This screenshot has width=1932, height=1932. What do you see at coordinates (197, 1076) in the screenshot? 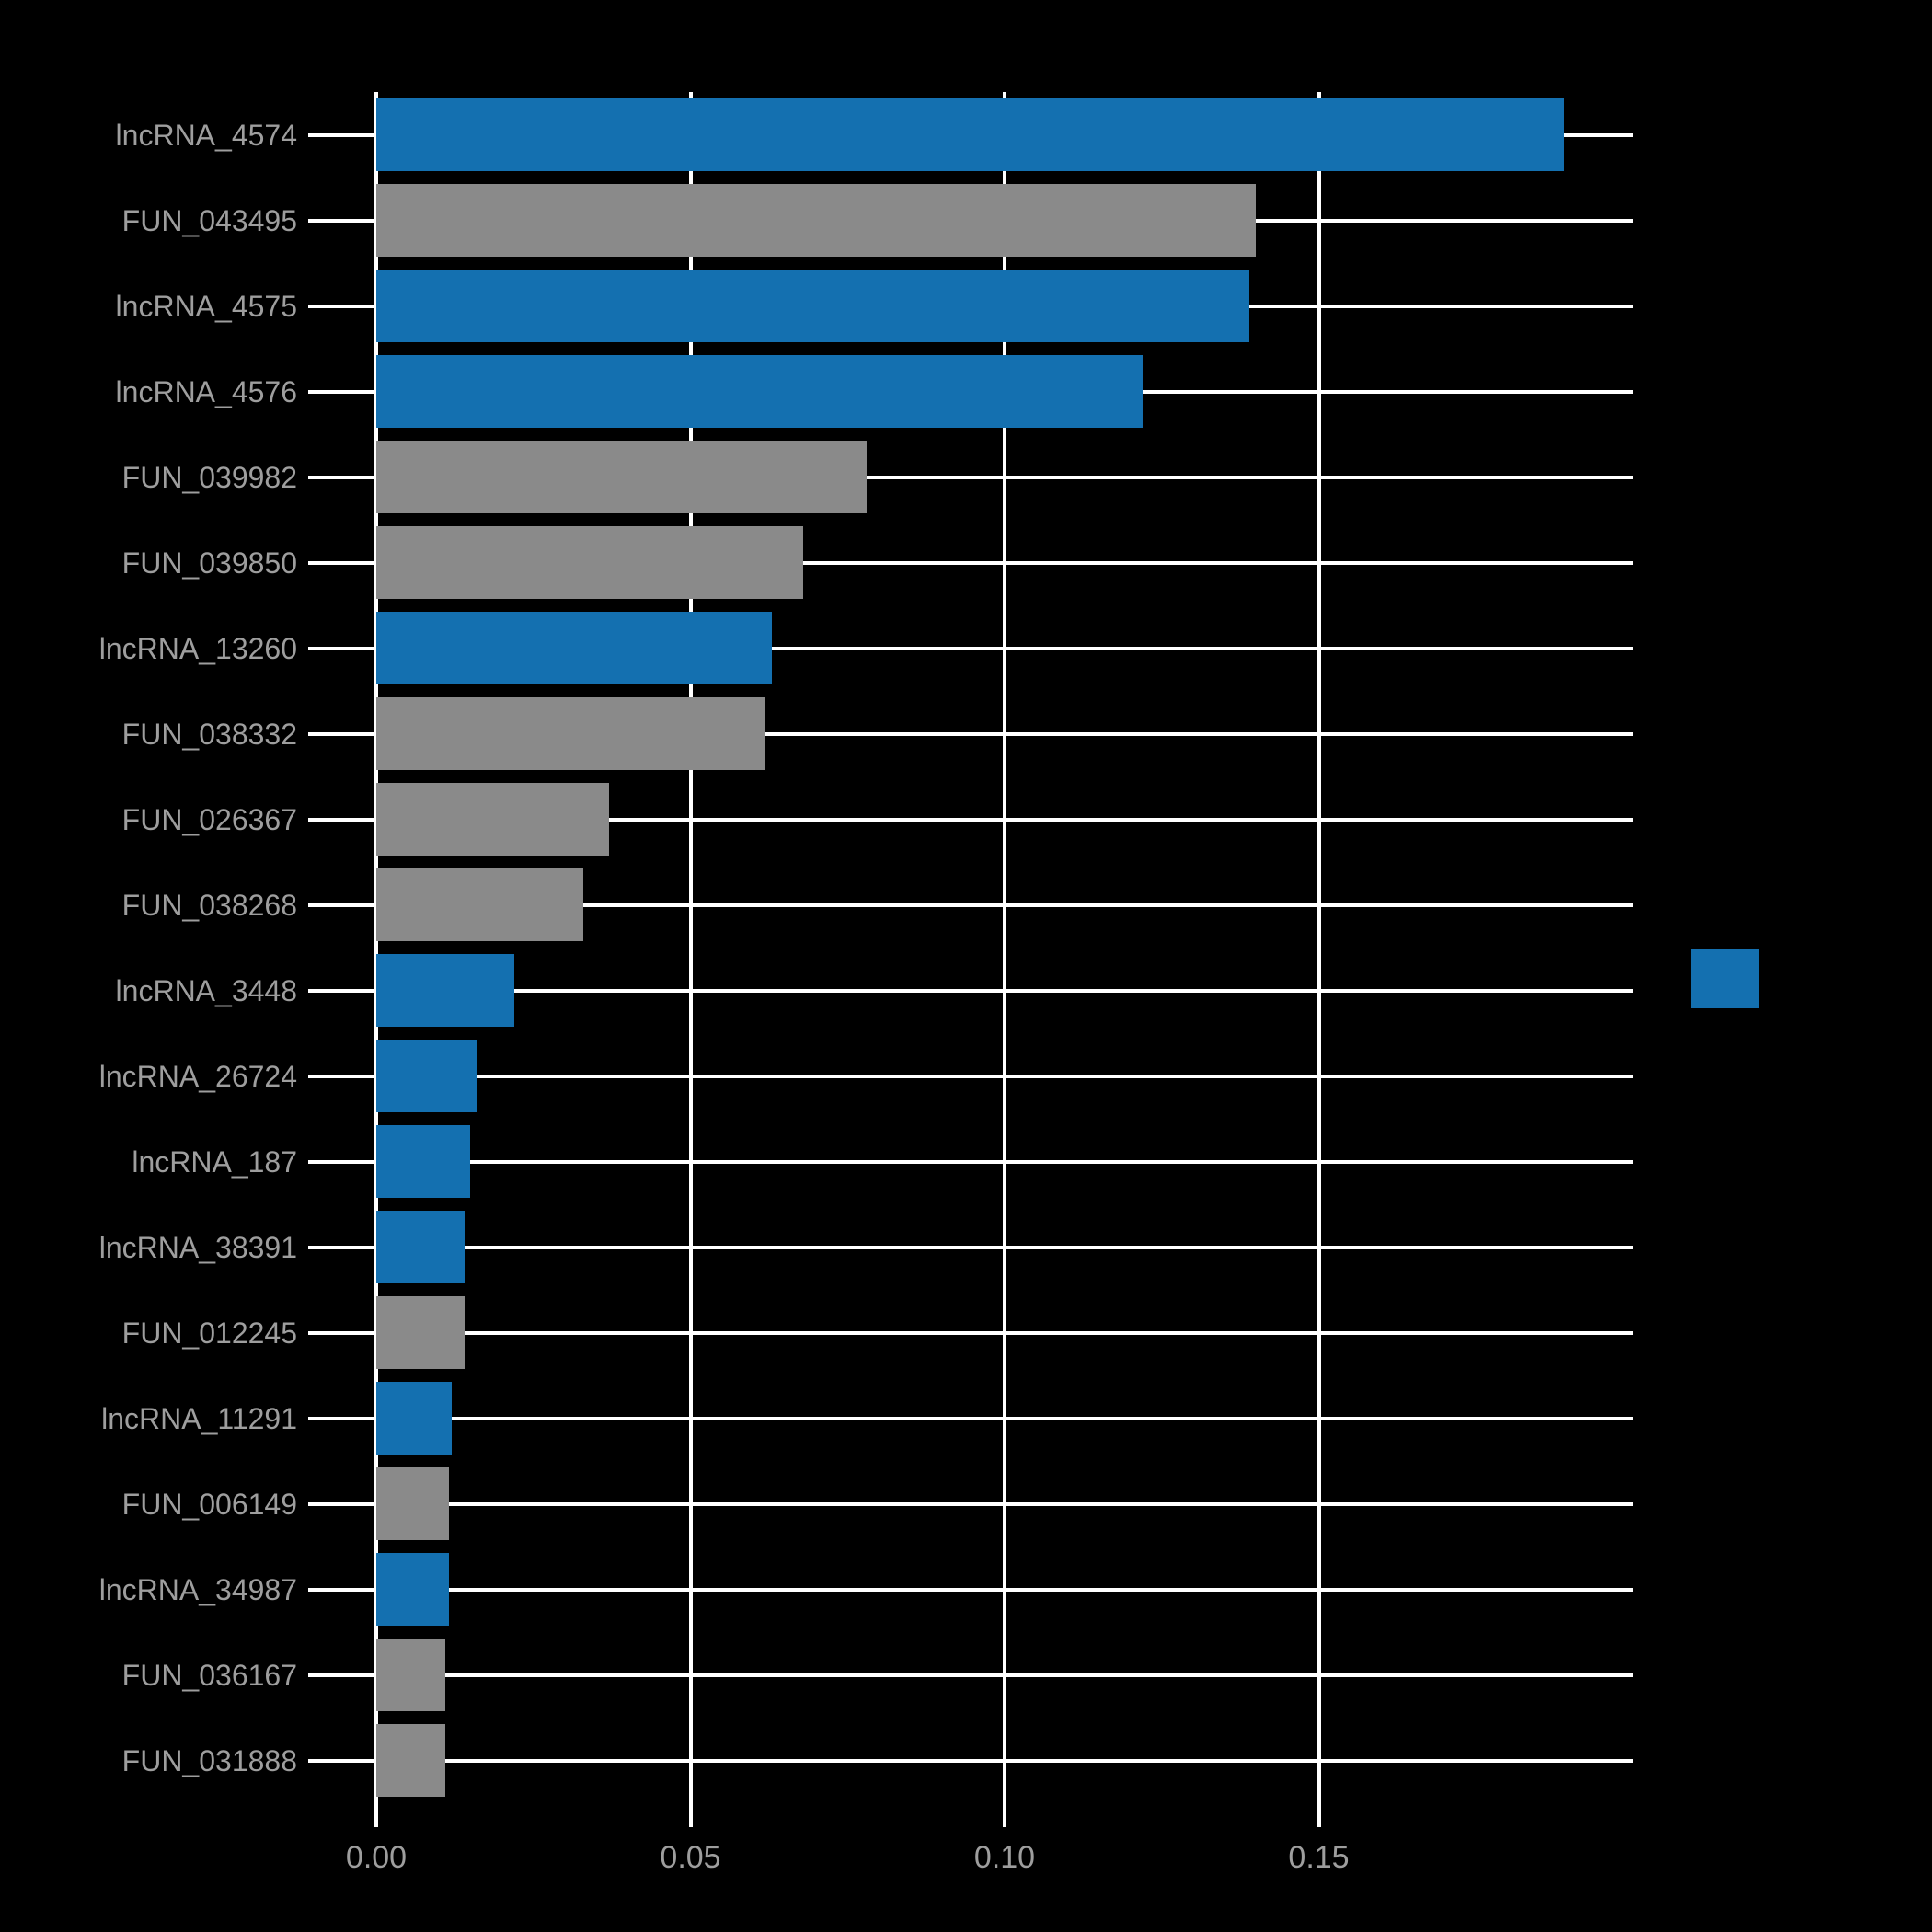
I see `y-tick-label: lncRNA_26724` at bounding box center [197, 1076].